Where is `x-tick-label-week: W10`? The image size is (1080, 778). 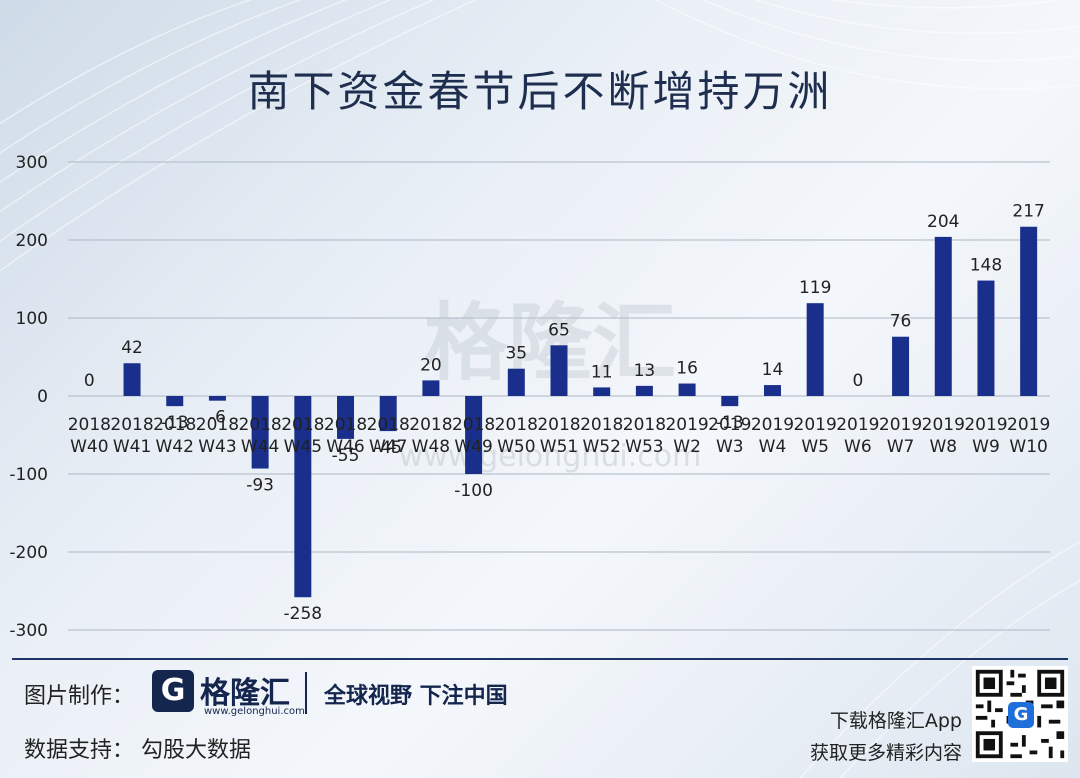
x-tick-label-week: W10 is located at coordinates (1028, 447).